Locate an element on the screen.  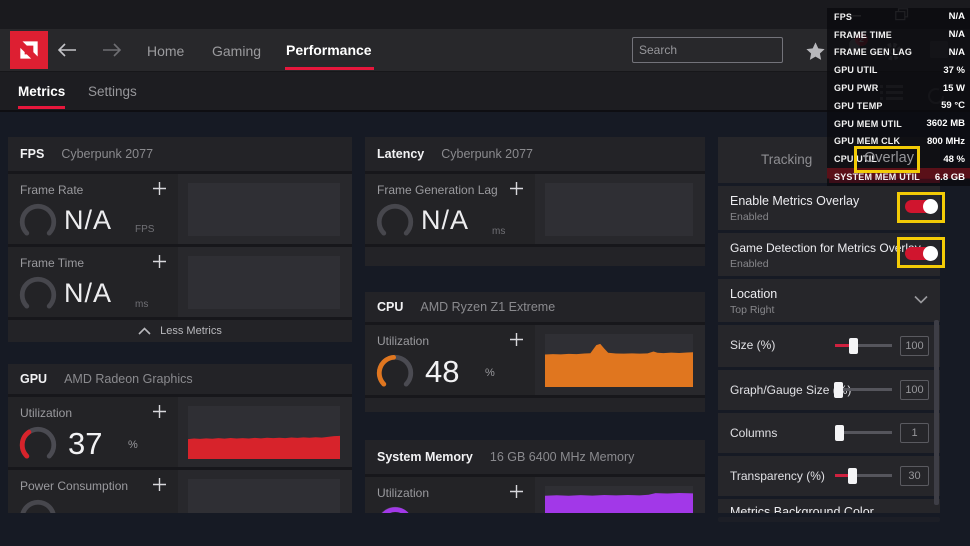
columns-value: 1 is located at coordinates (914, 433).